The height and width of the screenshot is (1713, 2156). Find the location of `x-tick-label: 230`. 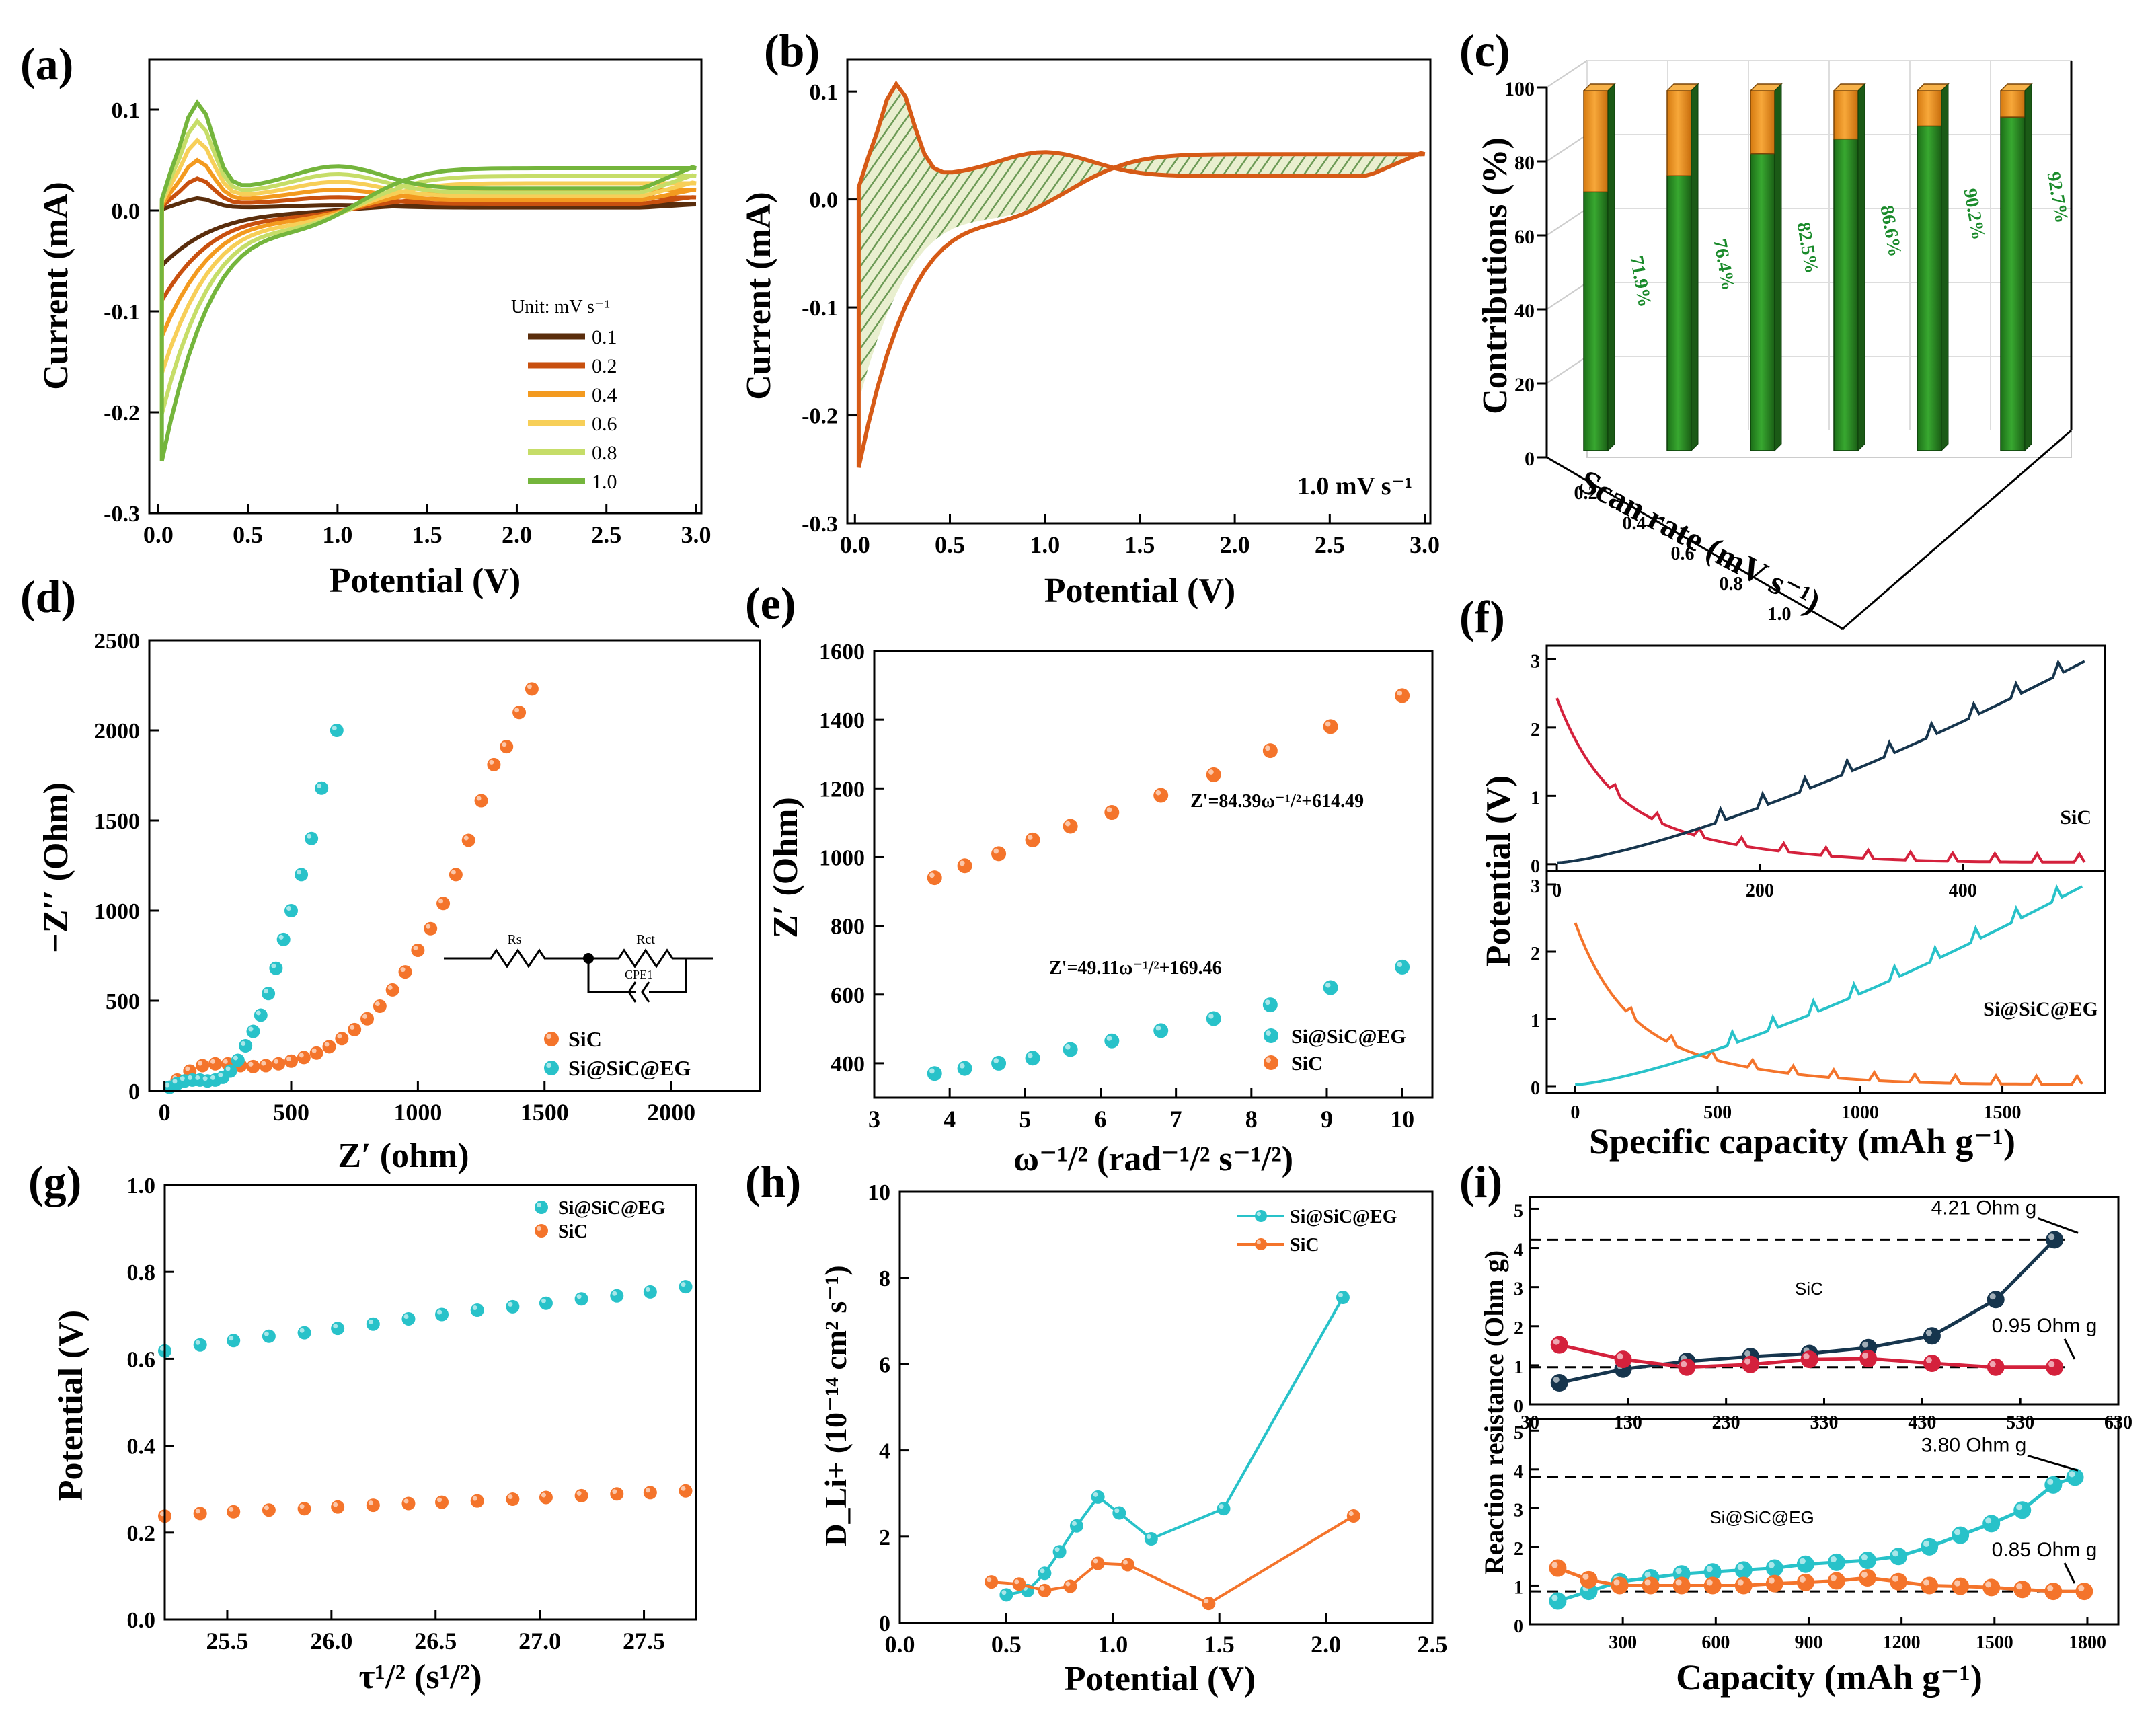

x-tick-label: 230 is located at coordinates (1726, 1422).